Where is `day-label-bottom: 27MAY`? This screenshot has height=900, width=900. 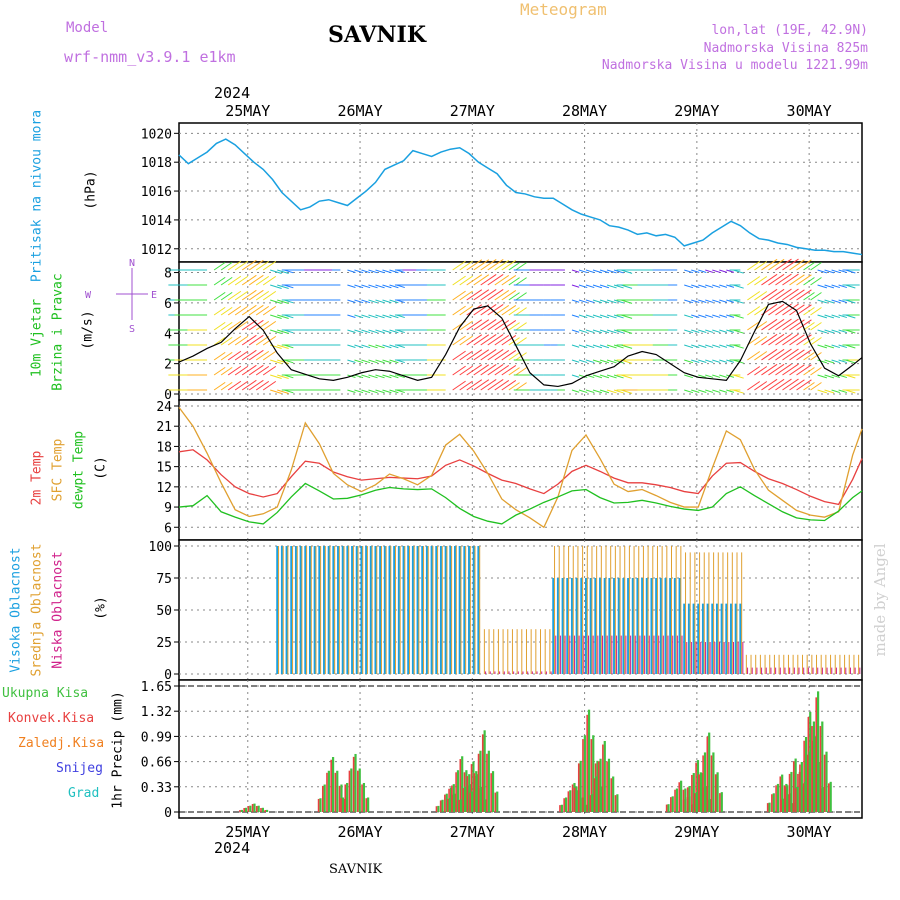
day-label-bottom: 27MAY is located at coordinates (472, 832).